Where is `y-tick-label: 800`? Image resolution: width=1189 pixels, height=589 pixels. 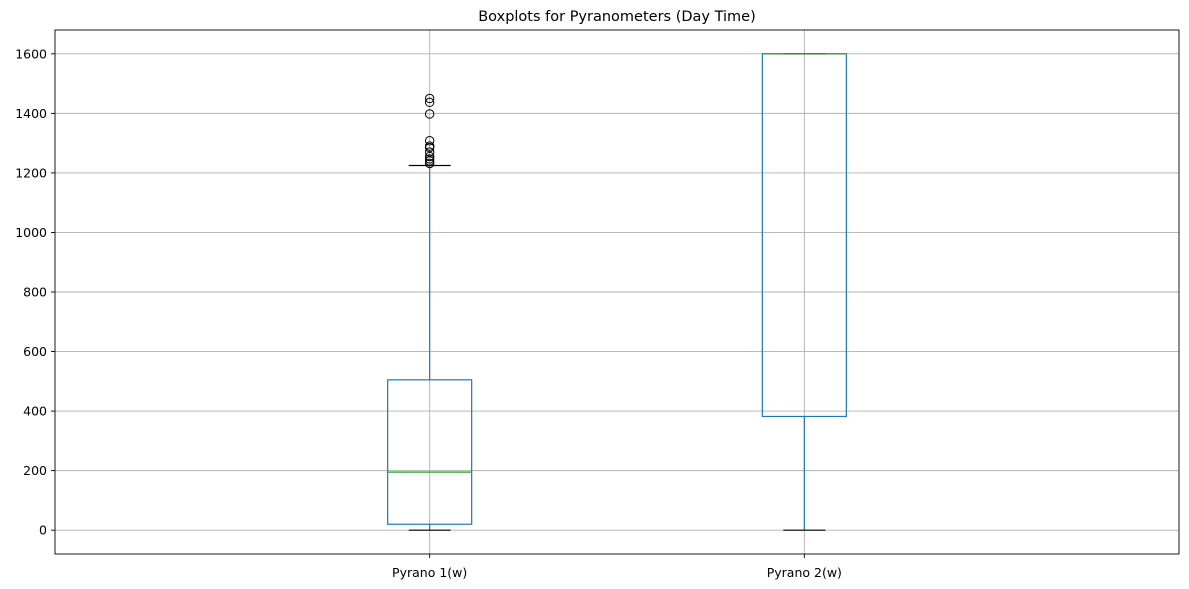 y-tick-label: 800 is located at coordinates (35, 292).